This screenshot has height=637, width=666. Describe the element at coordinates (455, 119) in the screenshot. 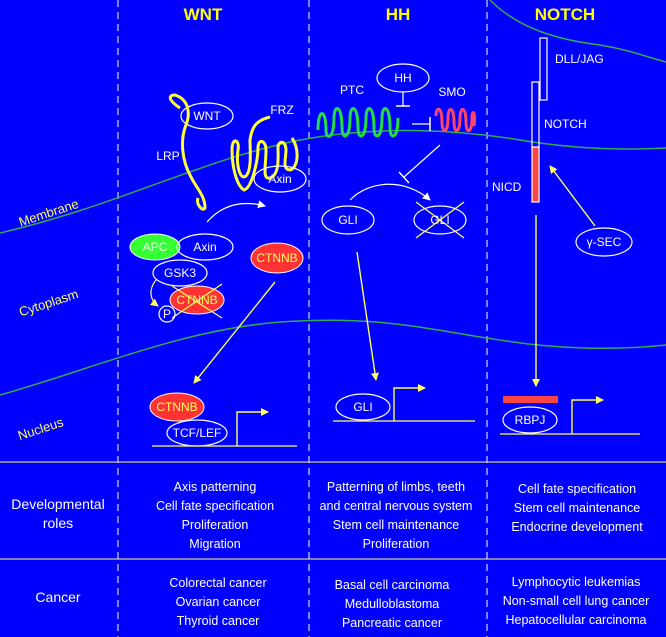

I see `smo-receptor` at that location.